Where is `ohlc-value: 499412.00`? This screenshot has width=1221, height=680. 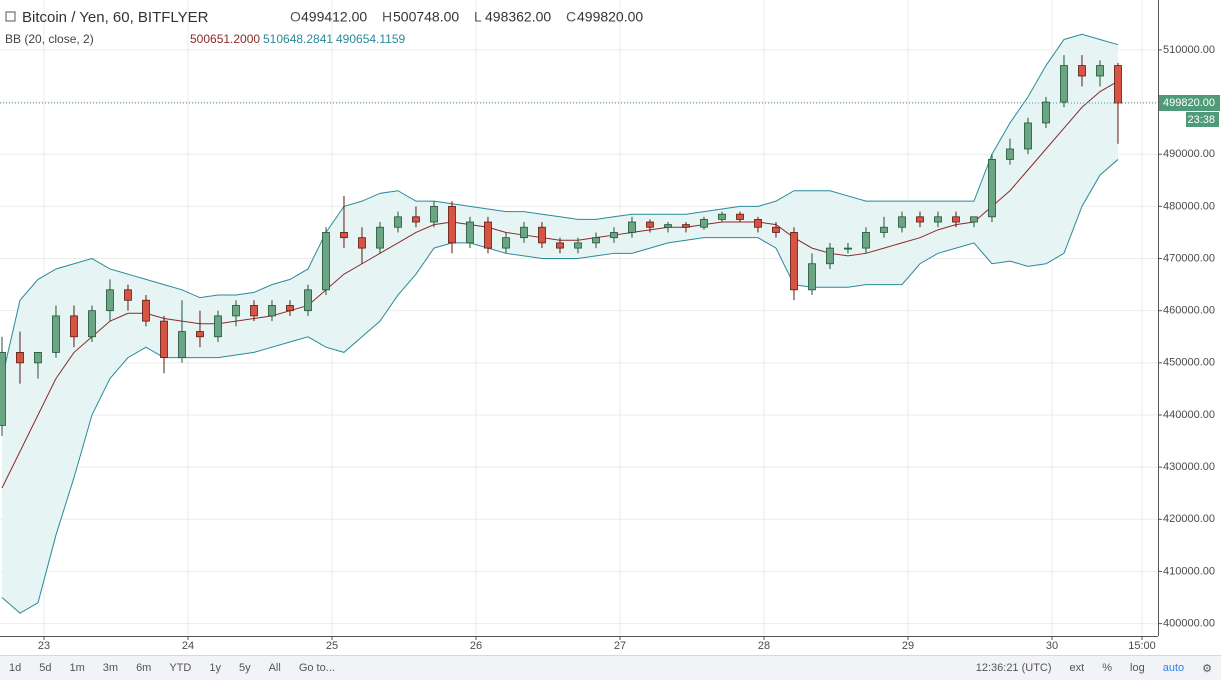 ohlc-value: 499412.00 is located at coordinates (334, 17).